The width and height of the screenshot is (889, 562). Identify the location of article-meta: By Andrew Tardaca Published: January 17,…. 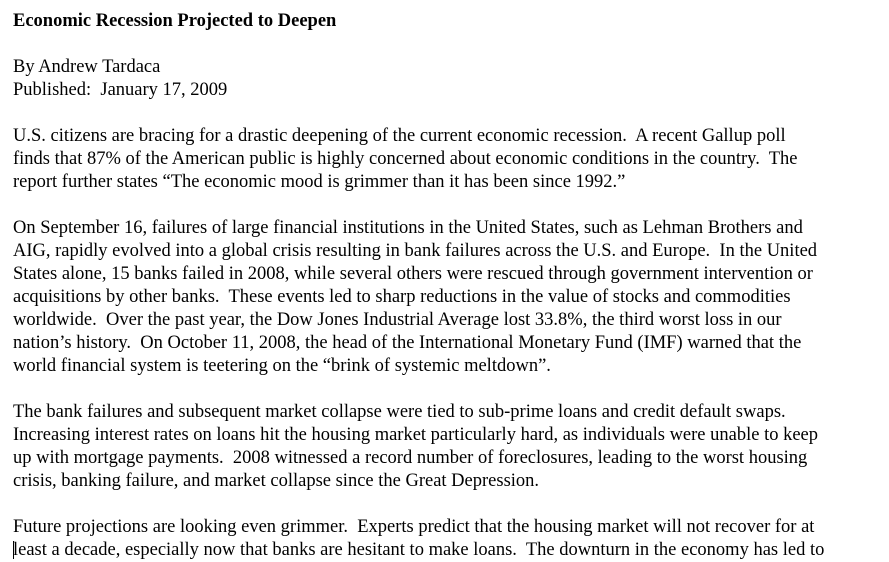
(449, 79).